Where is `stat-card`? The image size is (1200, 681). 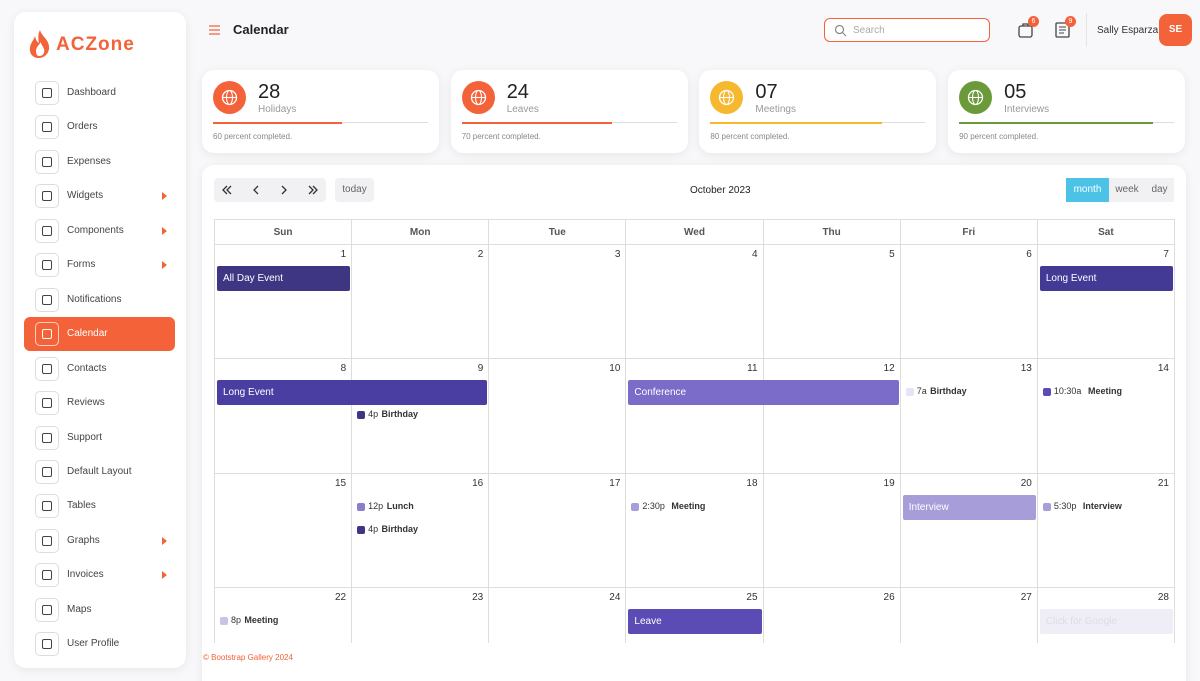
stat-card is located at coordinates (818, 111).